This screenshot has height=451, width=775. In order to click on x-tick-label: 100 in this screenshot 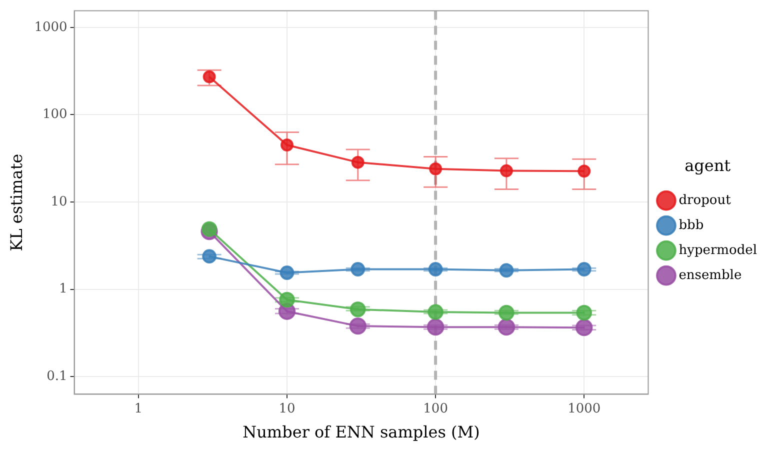, I will do `click(435, 408)`.